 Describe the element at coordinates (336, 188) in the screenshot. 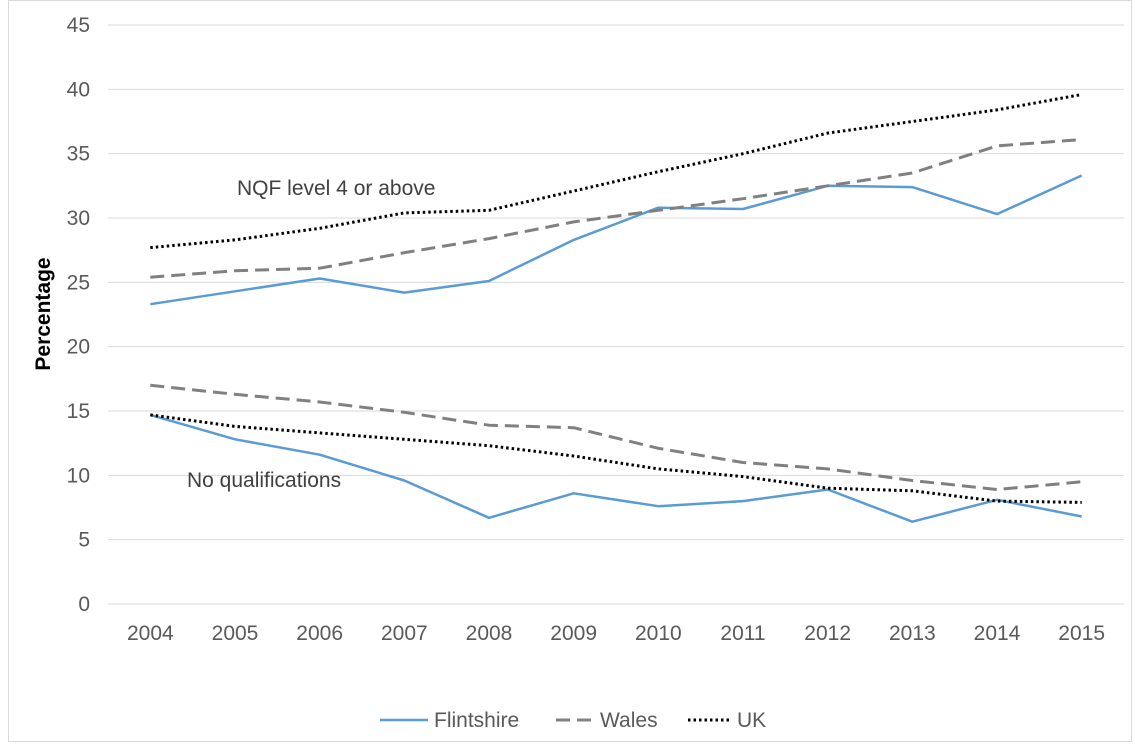

I see `annotation-nqf-level-4: NQF level 4 or above` at that location.